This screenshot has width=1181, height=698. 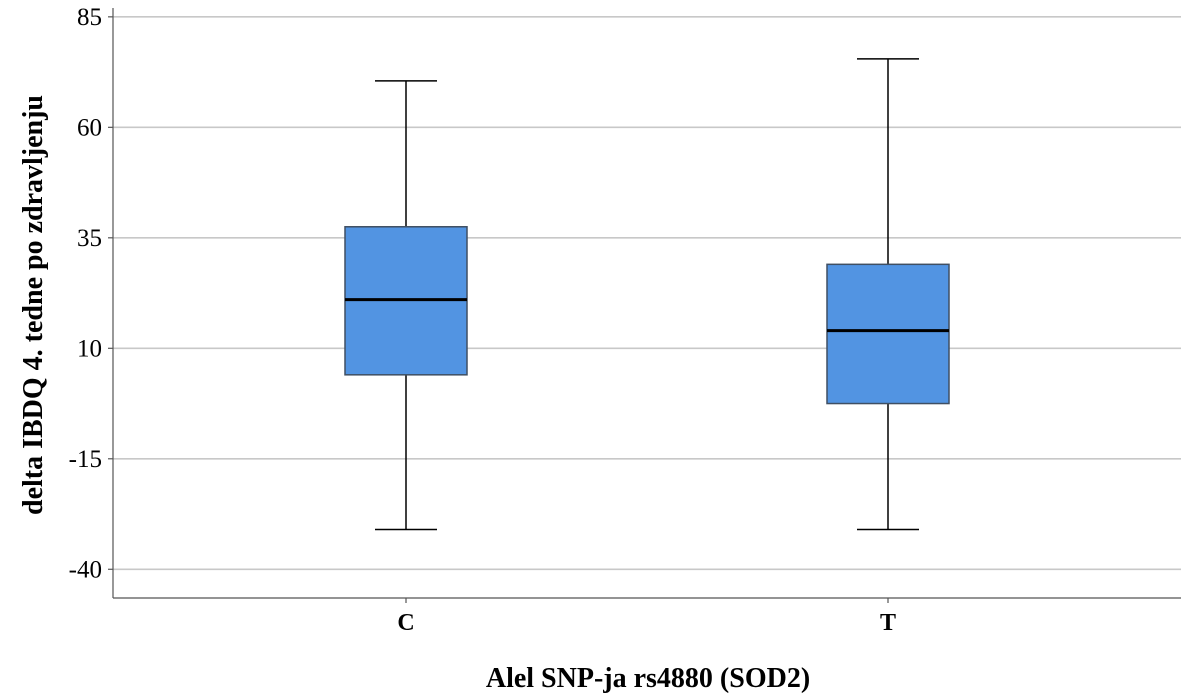 What do you see at coordinates (89, 17) in the screenshot?
I see `ytick-label-85: 85` at bounding box center [89, 17].